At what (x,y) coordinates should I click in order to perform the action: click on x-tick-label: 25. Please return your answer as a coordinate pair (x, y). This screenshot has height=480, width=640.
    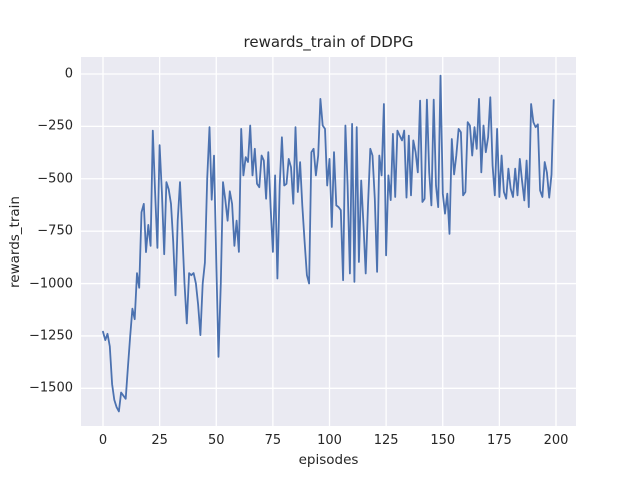
    Looking at the image, I should click on (159, 440).